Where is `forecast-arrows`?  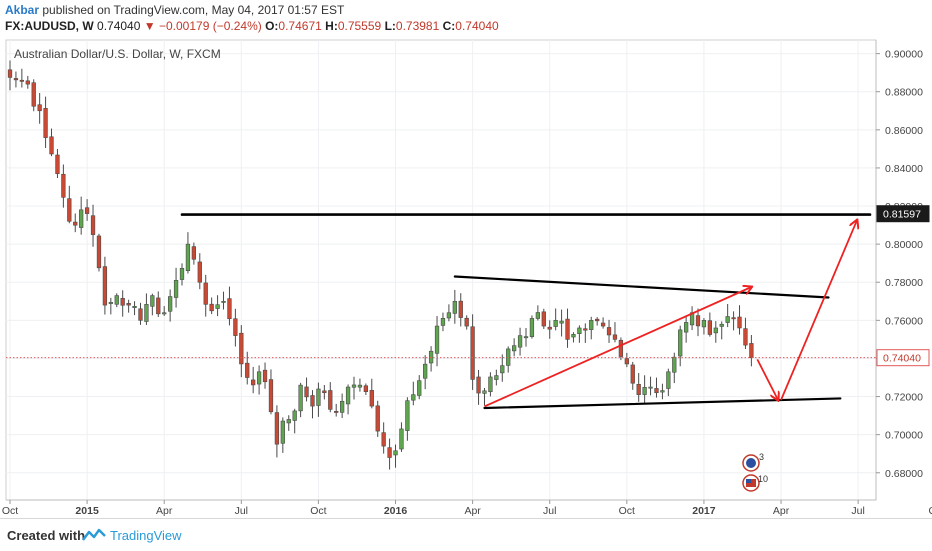
forecast-arrows is located at coordinates (670, 314).